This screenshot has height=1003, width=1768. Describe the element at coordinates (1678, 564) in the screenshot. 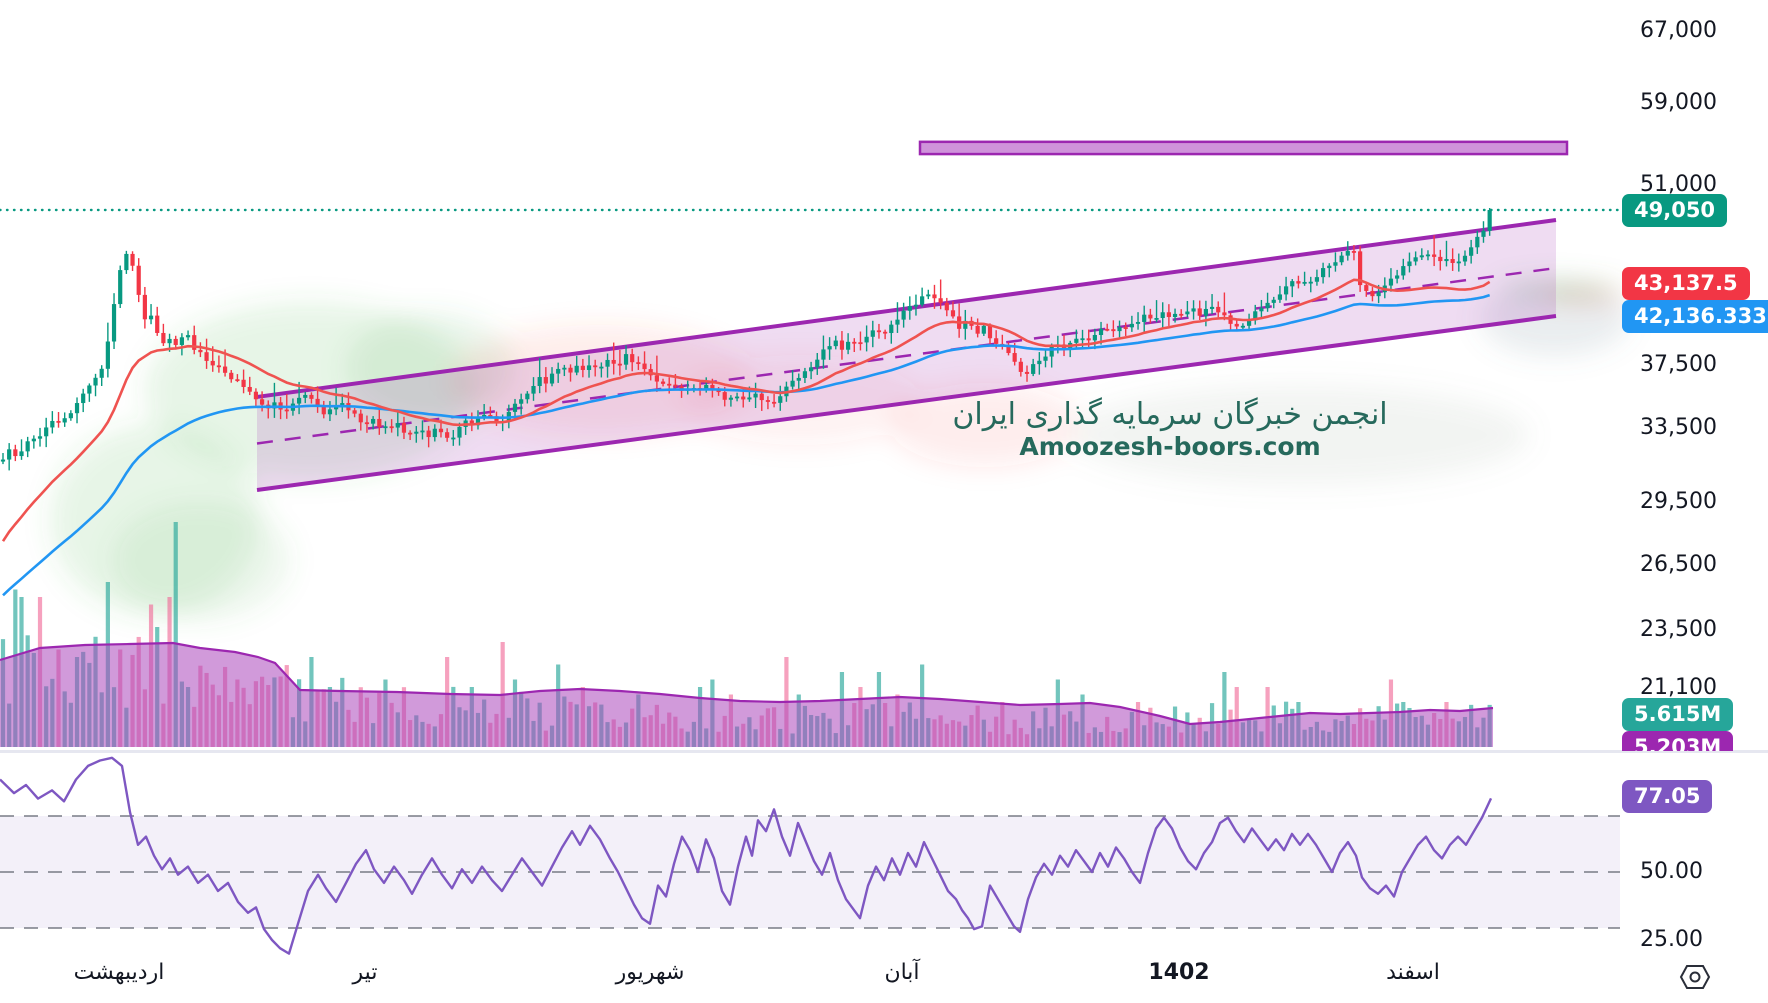

I see `price-axis-label: 26,500` at that location.